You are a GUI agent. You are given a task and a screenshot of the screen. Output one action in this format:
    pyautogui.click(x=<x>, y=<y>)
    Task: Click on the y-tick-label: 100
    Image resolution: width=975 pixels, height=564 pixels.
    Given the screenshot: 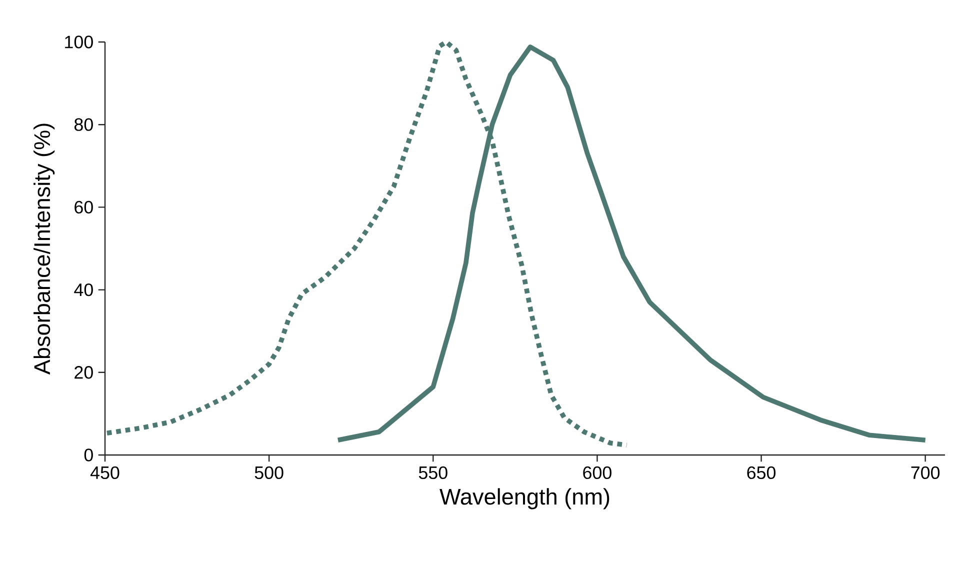 What is the action you would take?
    pyautogui.click(x=79, y=42)
    